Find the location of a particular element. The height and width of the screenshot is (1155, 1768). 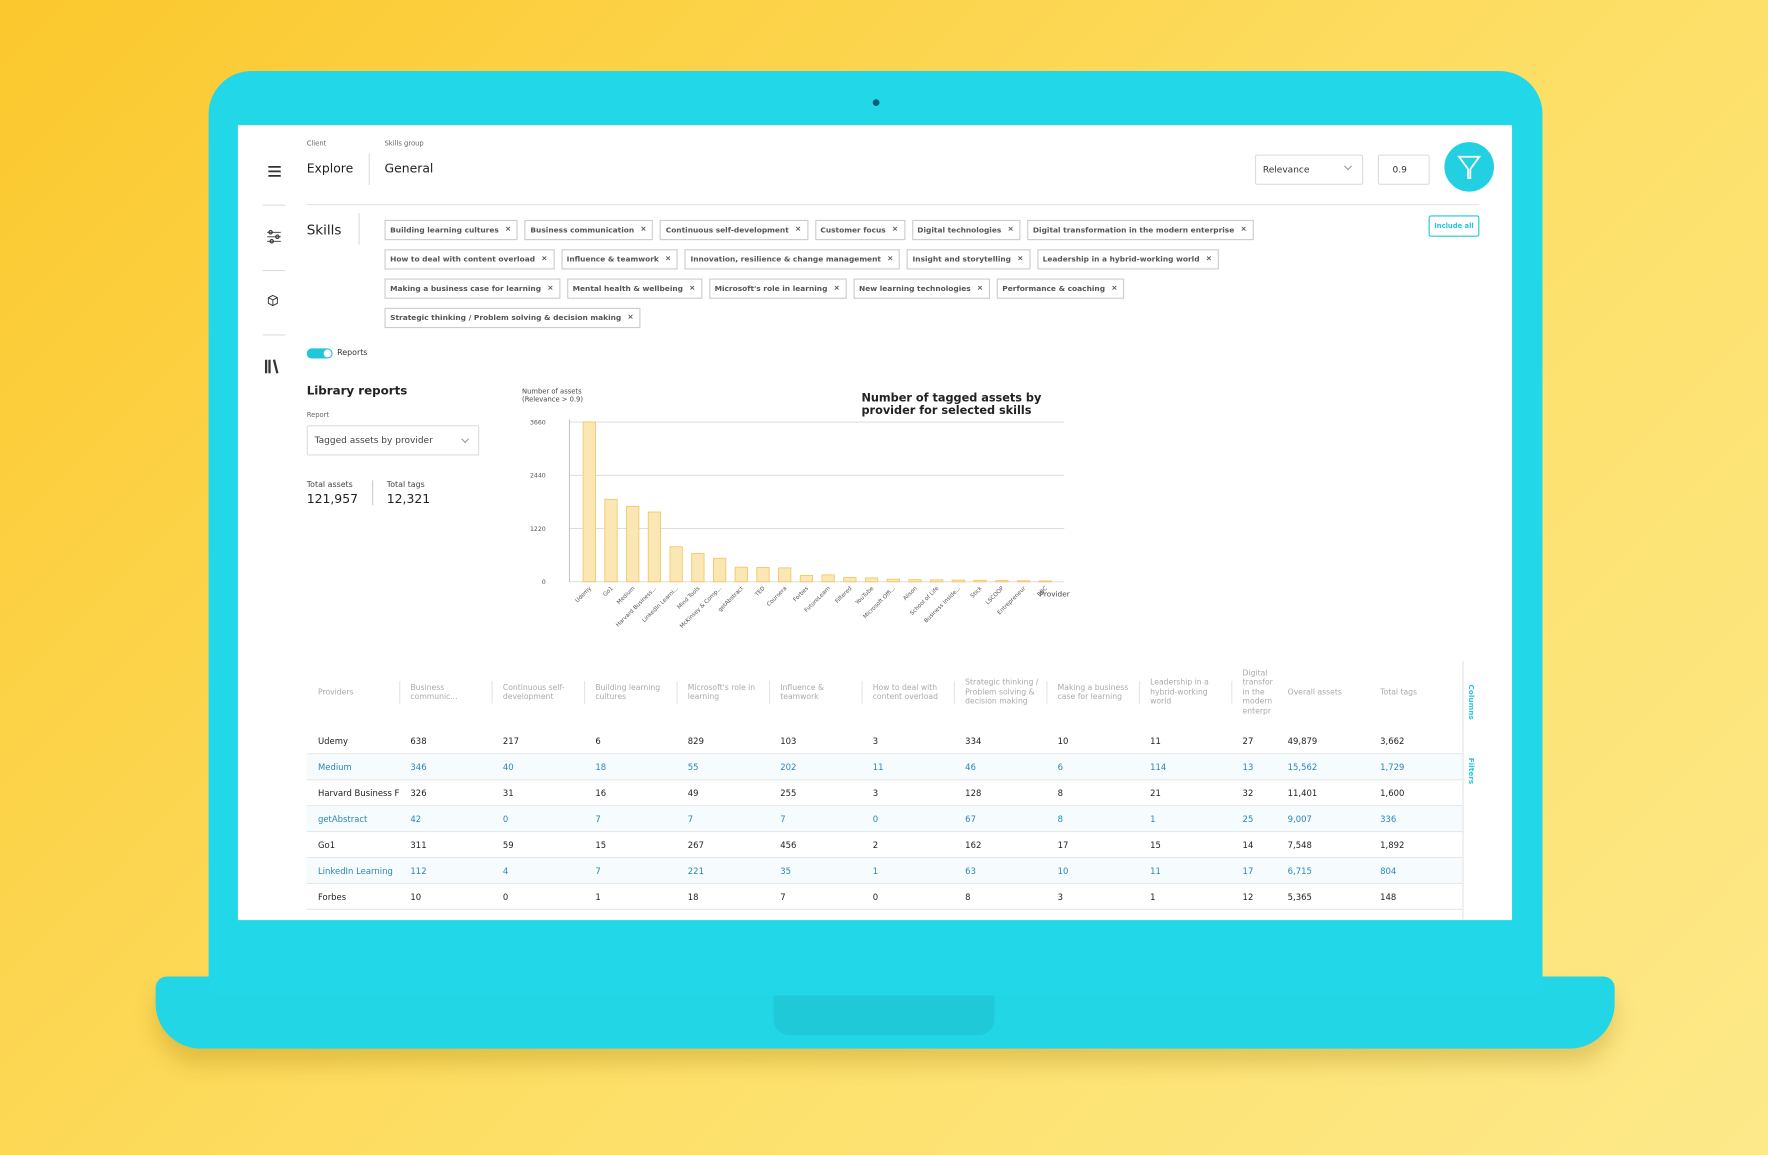

skill-tag: Customer focus is located at coordinates (859, 230).